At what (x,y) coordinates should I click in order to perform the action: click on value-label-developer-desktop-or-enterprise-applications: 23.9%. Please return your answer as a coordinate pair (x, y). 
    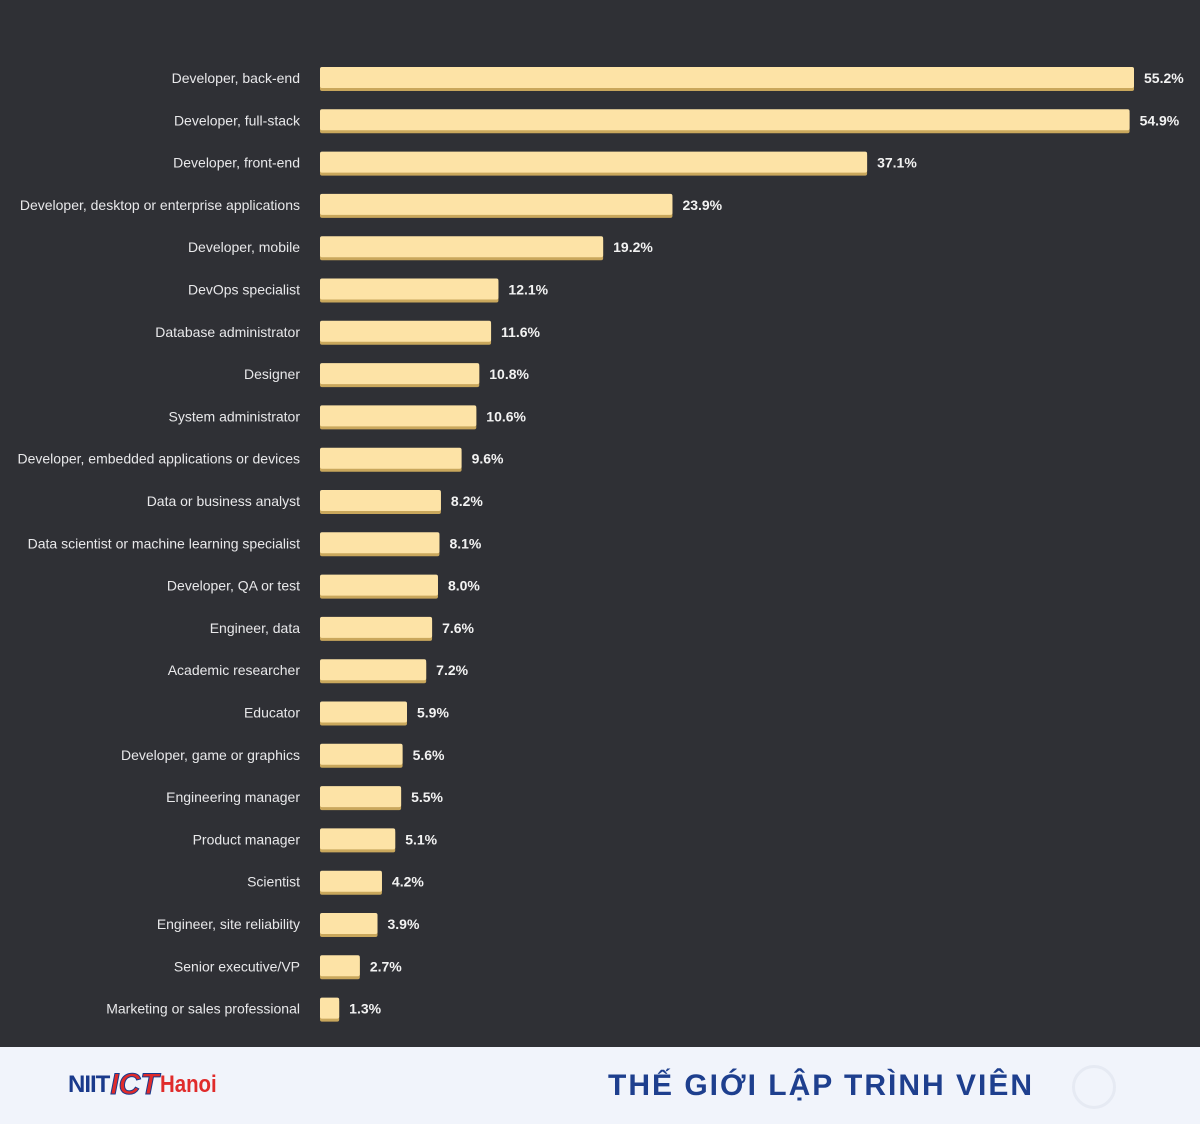
    Looking at the image, I should click on (702, 205).